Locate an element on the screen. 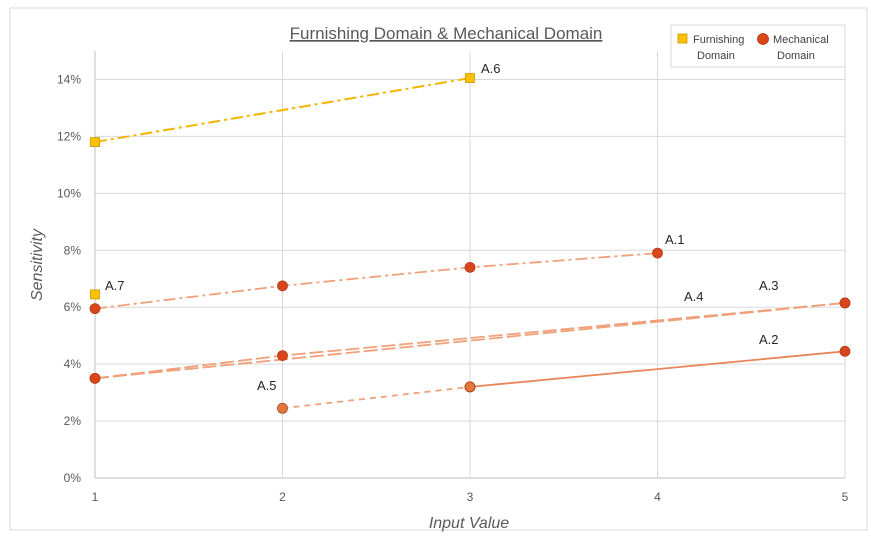 This screenshot has height=539, width=871. series-line-a2 is located at coordinates (657, 369).